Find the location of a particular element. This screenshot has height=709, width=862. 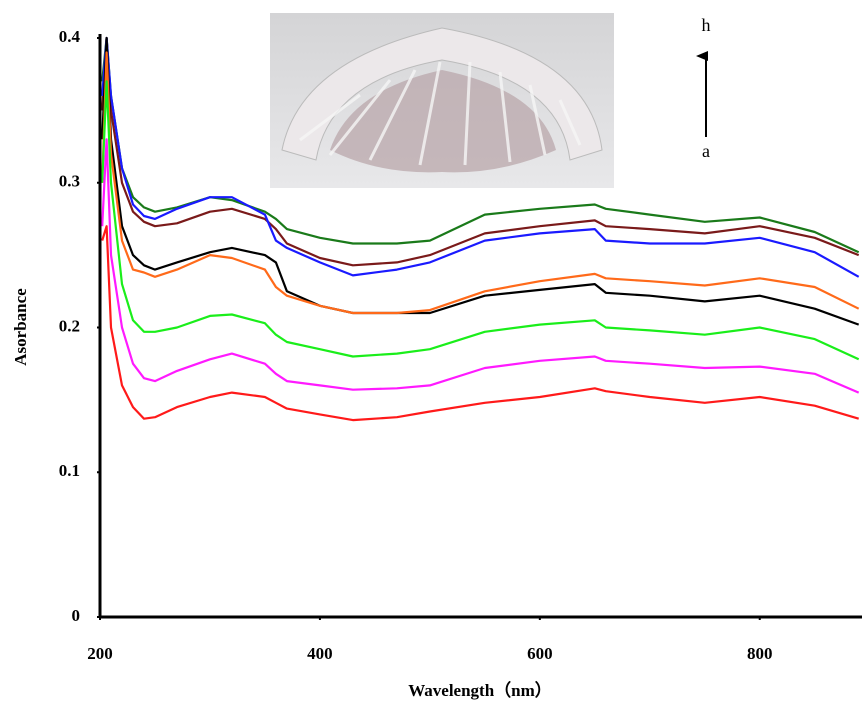

x-tick-label: 400 is located at coordinates (320, 653).